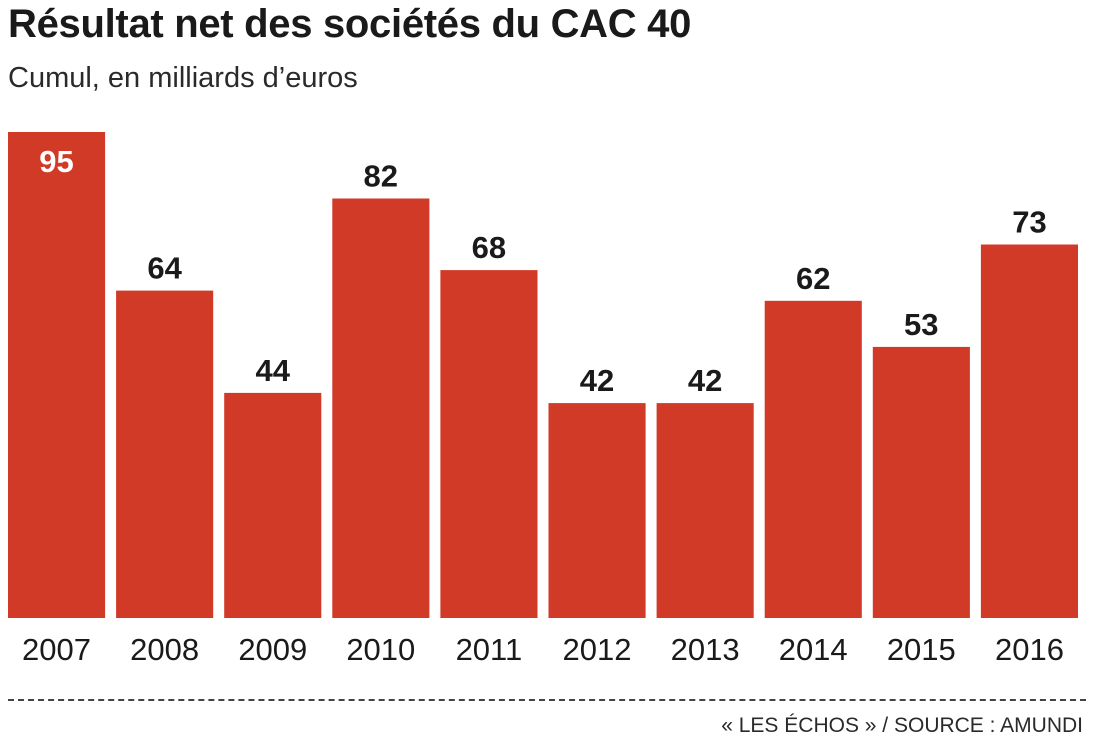  Describe the element at coordinates (489, 247) in the screenshot. I see `value-label-2011: 68` at that location.